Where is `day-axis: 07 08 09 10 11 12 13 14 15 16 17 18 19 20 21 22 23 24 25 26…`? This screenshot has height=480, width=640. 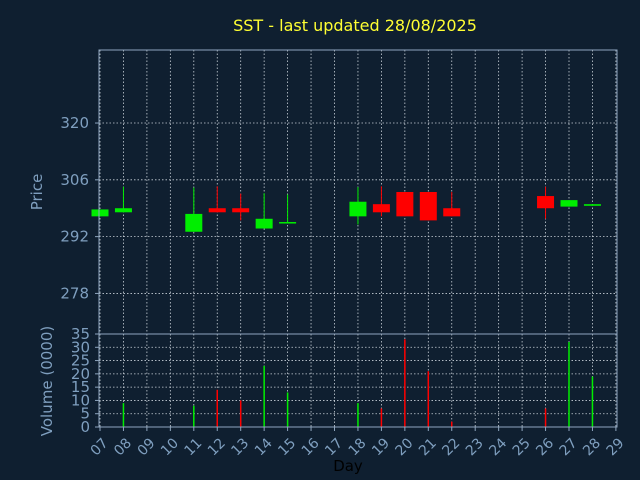 day-axis: 07 08 09 10 11 12 13 14 15 16 17 18 19 20 21 22 23 24 25 26… is located at coordinates (358, 443).